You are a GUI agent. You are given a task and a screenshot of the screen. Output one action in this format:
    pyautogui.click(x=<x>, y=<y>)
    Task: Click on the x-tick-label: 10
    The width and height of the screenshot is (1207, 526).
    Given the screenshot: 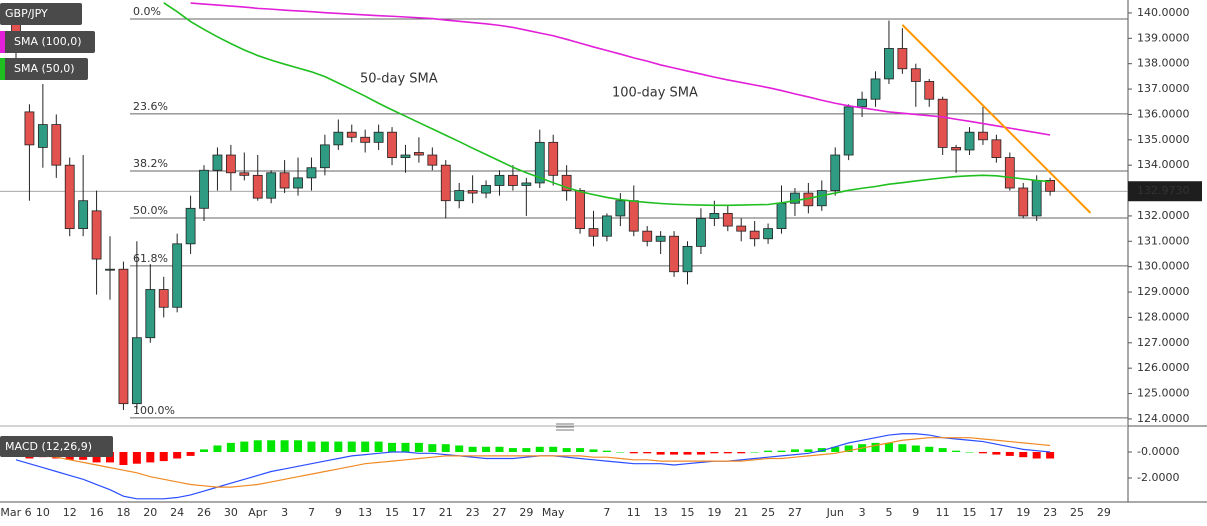 What is the action you would take?
    pyautogui.click(x=43, y=512)
    